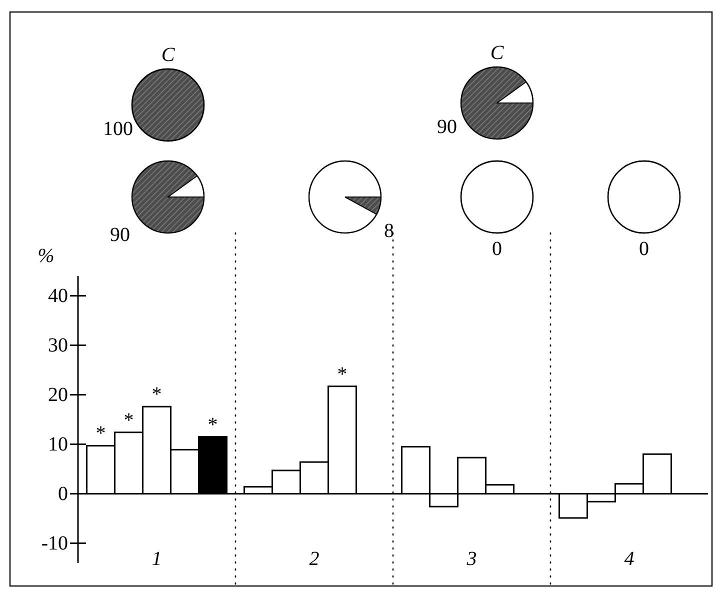 This screenshot has height=597, width=724. Describe the element at coordinates (58, 445) in the screenshot. I see `y-tick-label: 10` at that location.